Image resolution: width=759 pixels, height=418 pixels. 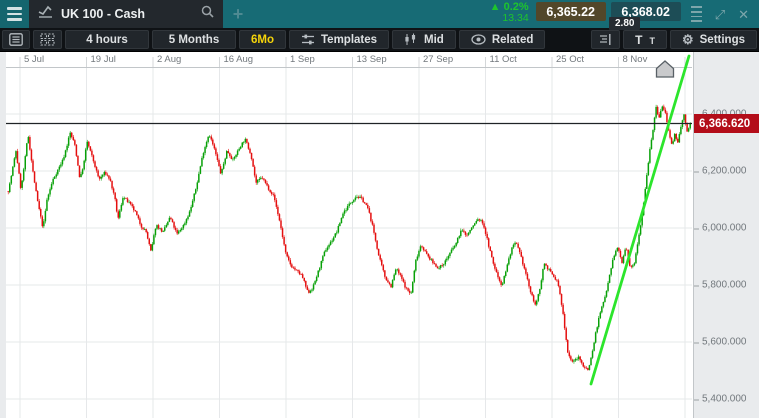 I want to click on buy-price-button: 6,368.02, so click(x=645, y=11).